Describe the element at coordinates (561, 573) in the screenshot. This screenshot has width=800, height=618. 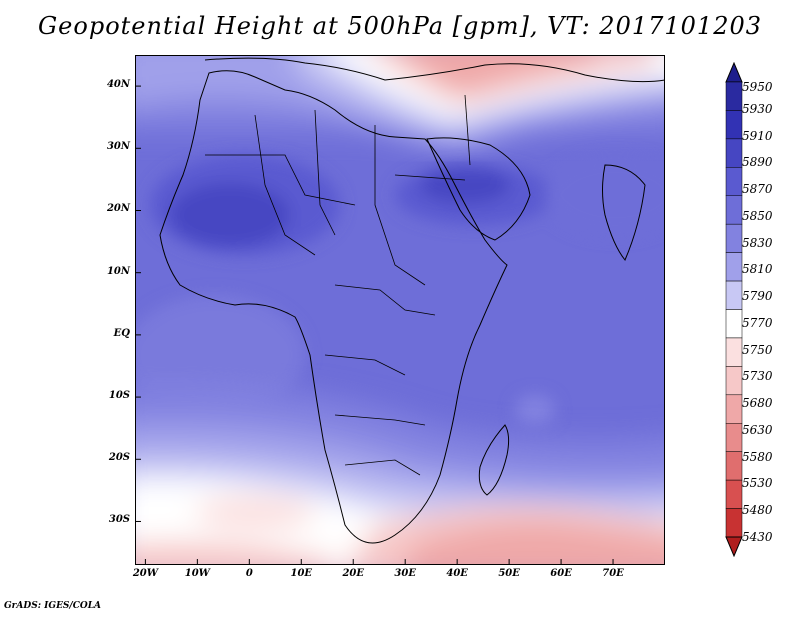
I see `x-tick-label: 60E` at that location.